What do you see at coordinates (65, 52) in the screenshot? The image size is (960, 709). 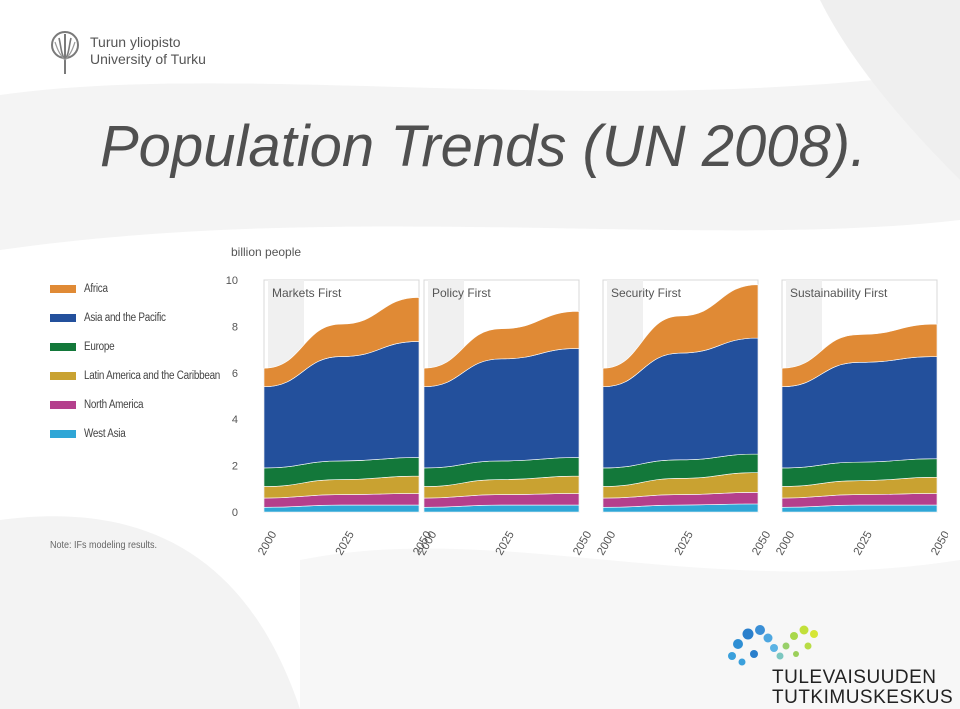 I see `university-crest-icon` at bounding box center [65, 52].